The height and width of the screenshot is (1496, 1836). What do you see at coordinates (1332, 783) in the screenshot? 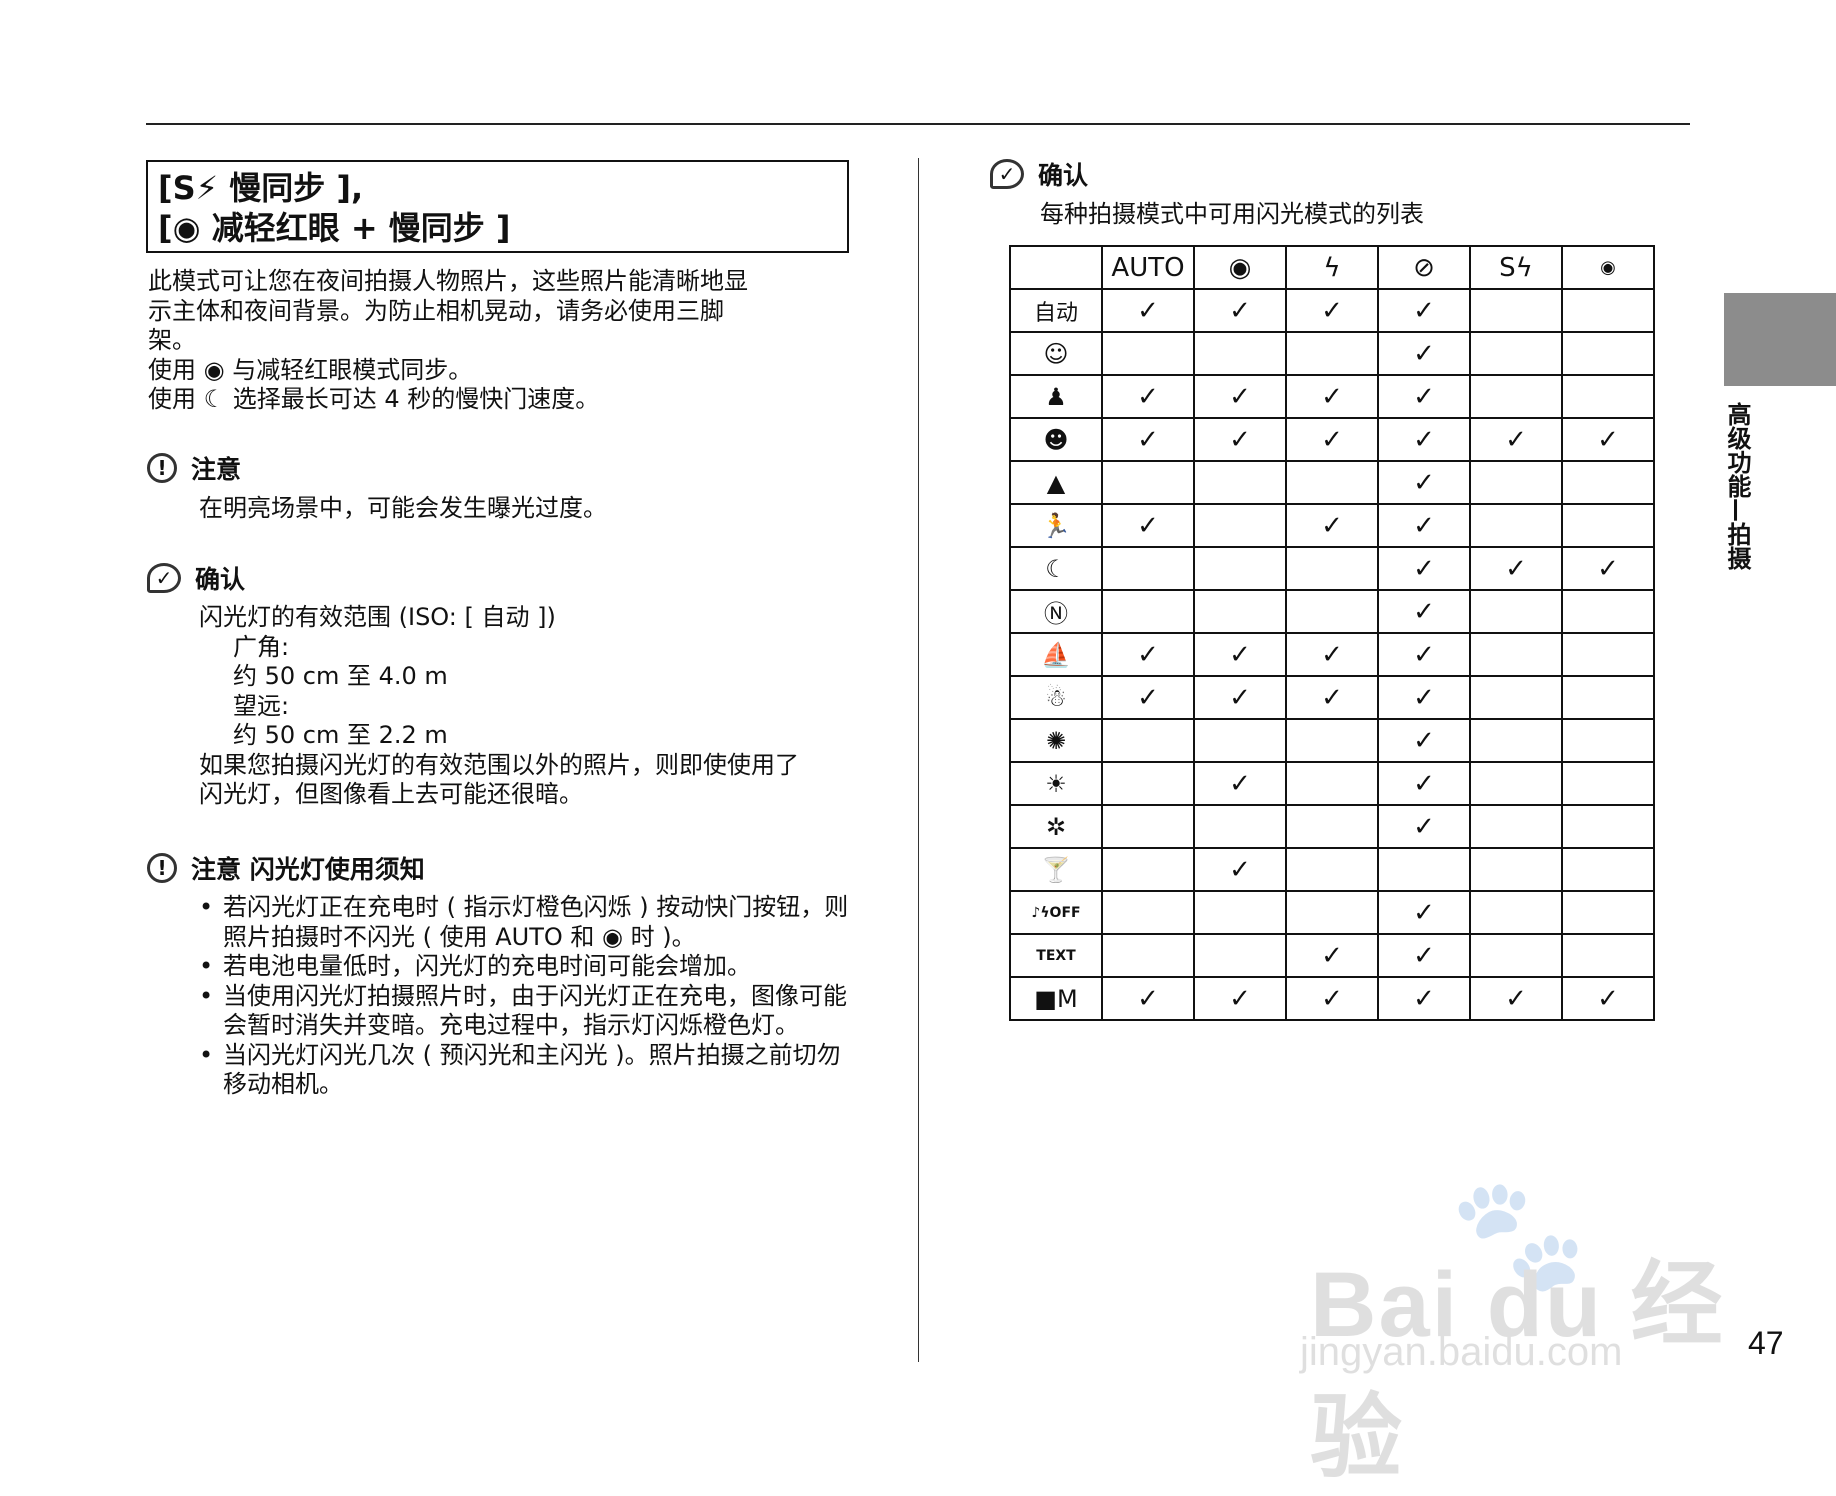
I see `table-row: ☀ ✓ ✓` at bounding box center [1332, 783].